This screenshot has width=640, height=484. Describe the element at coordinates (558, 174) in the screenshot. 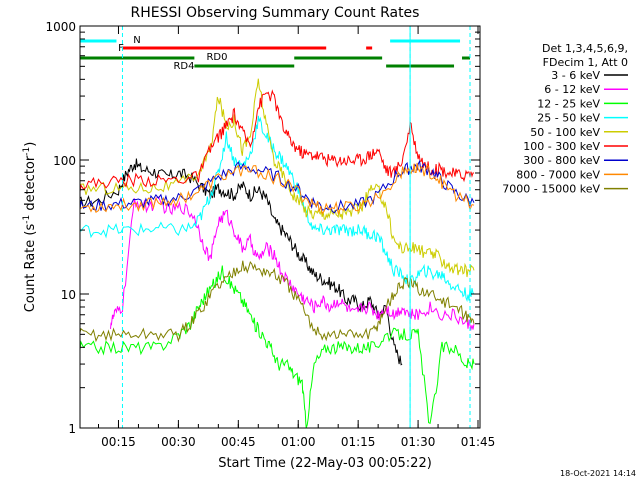

I see `legend-label-7: 800 - 7000 keV` at that location.